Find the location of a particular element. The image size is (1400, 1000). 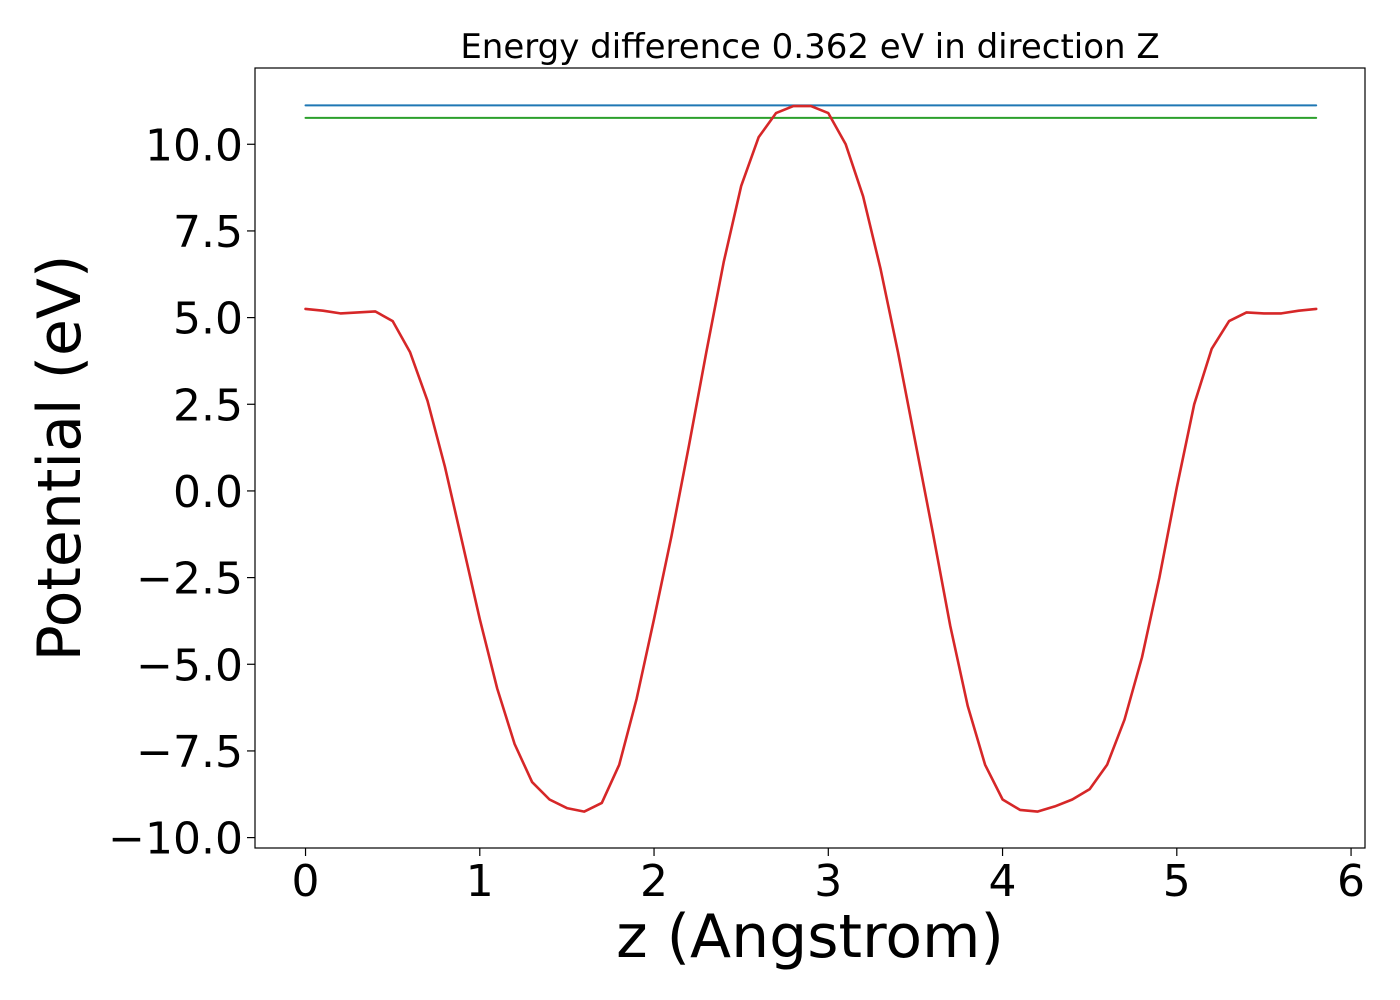

y-tick-label: −5.0 is located at coordinates (189, 665).